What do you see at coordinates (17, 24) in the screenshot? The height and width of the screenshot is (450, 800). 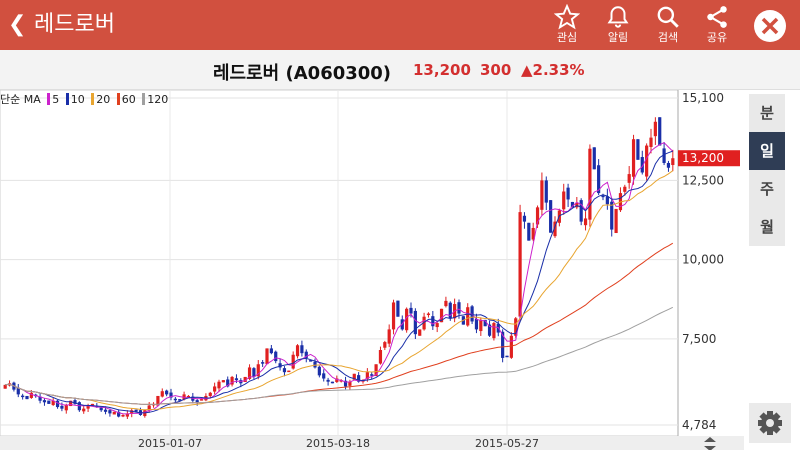 I see `back-icon: ❮` at bounding box center [17, 24].